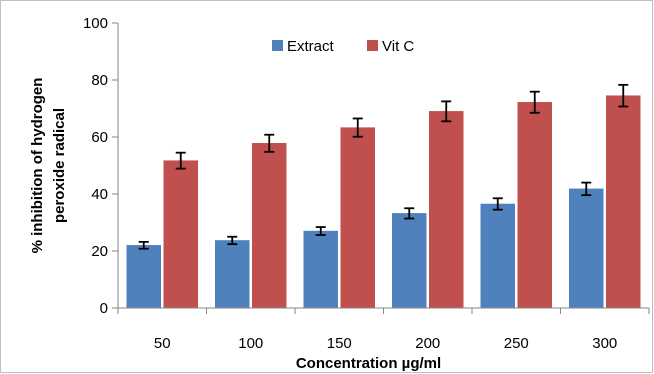  I want to click on y-tick-label-40: 40, so click(99, 194).